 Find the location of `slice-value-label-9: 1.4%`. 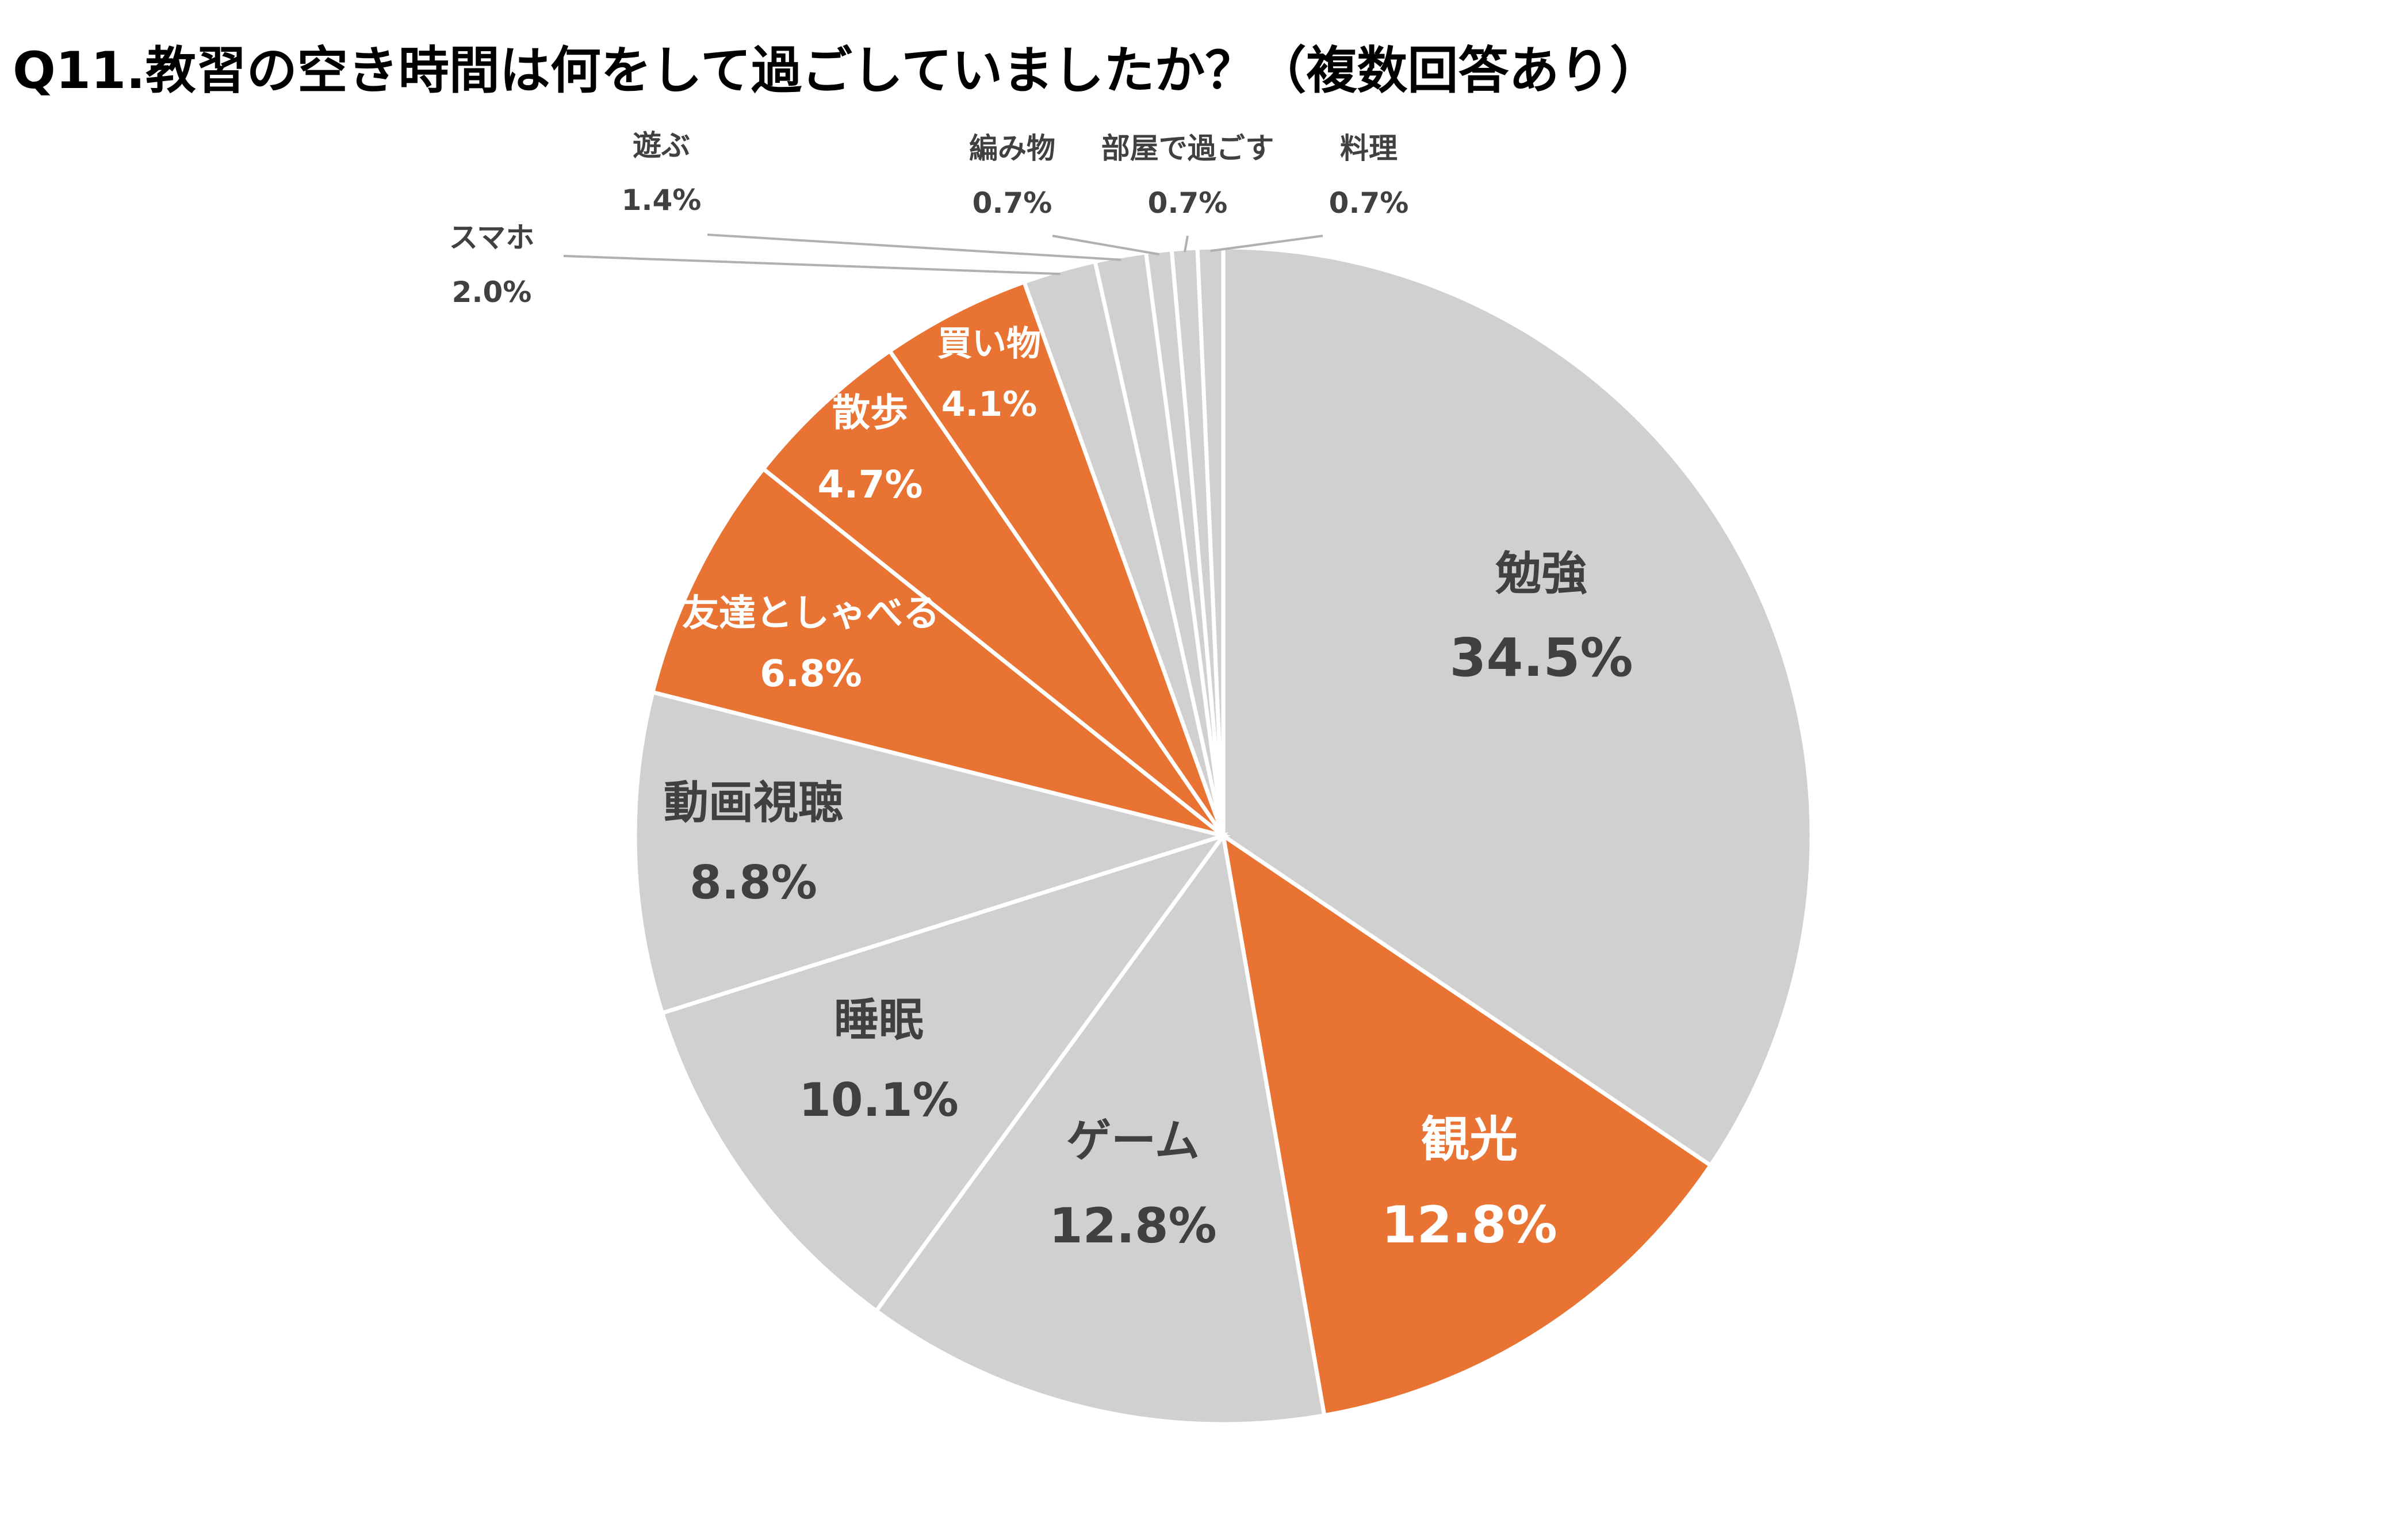

slice-value-label-9: 1.4% is located at coordinates (662, 200).